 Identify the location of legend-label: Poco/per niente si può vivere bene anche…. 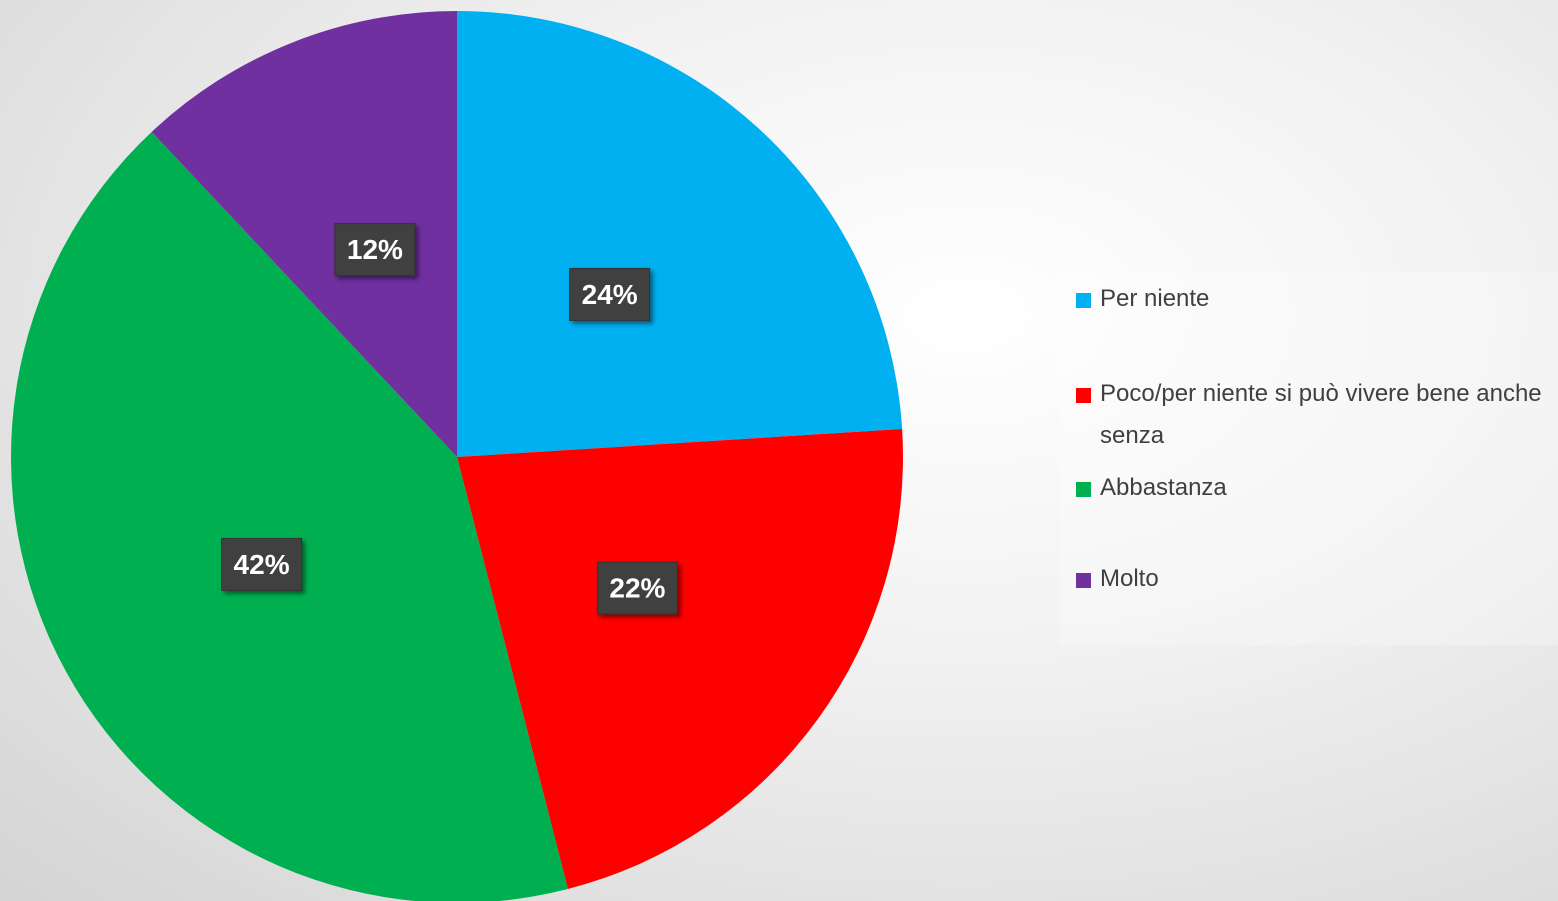
(1321, 414).